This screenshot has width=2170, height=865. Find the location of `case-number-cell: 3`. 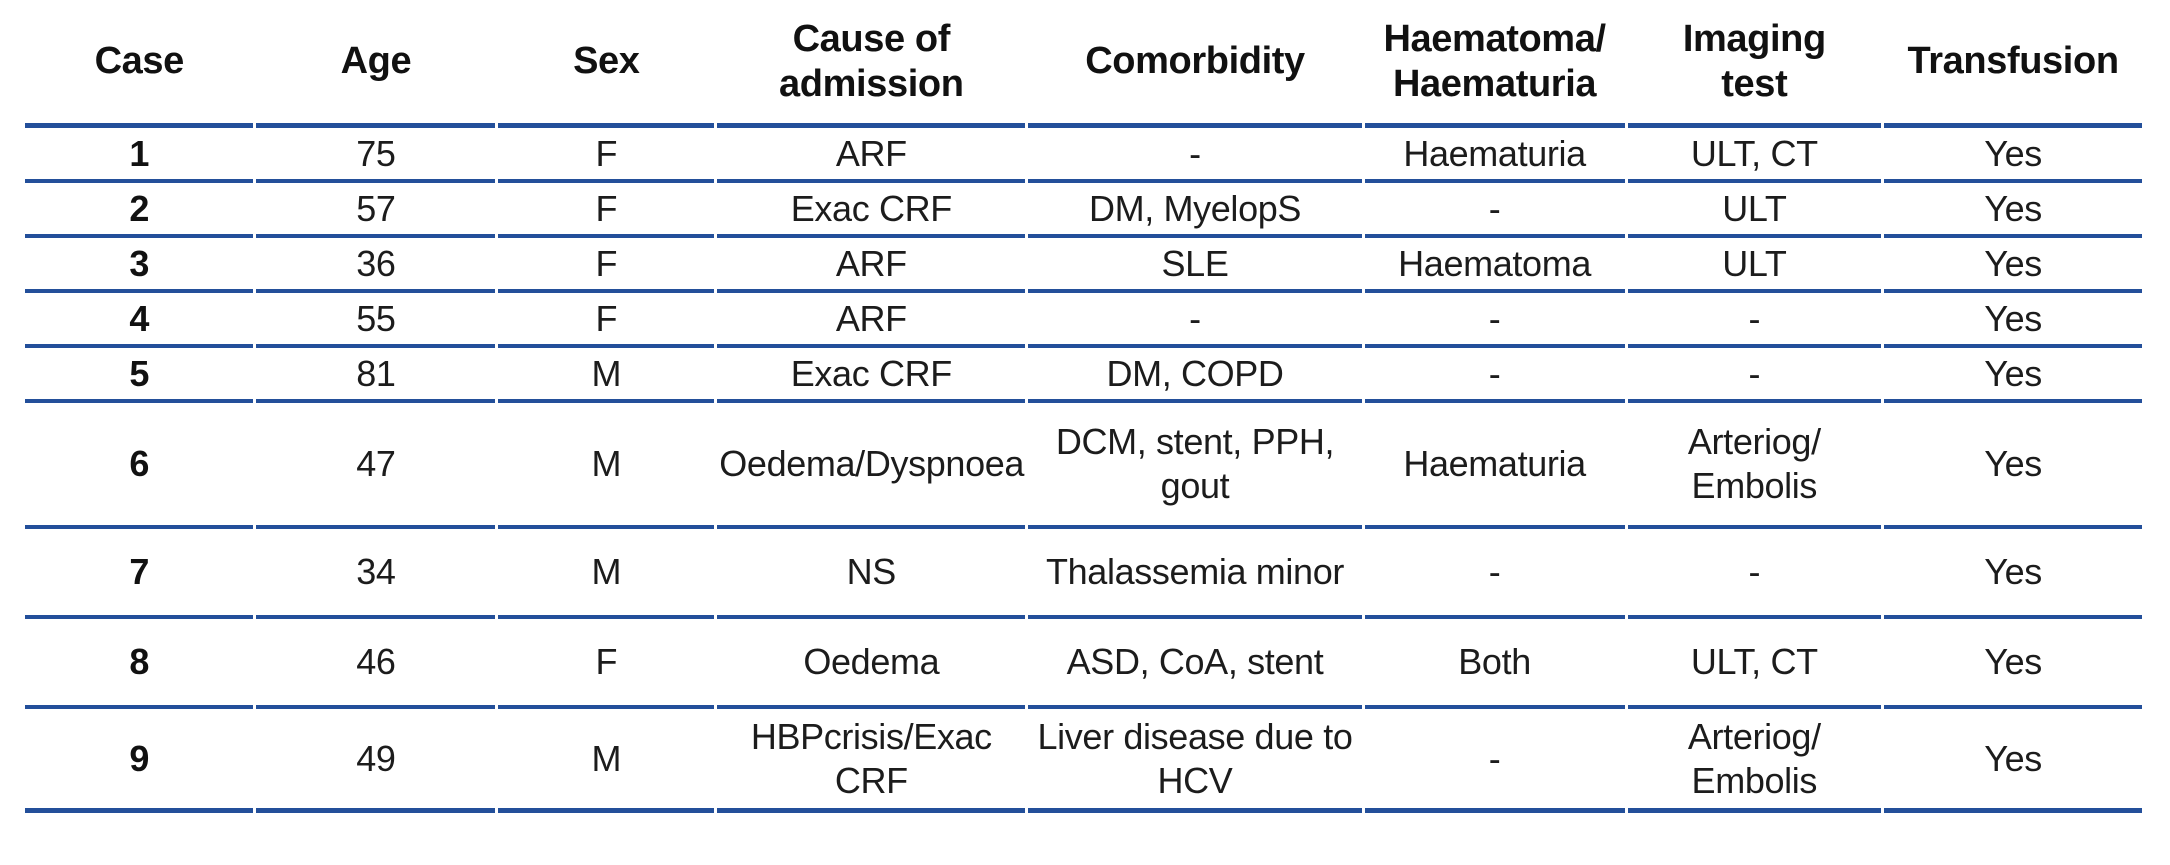

case-number-cell: 3 is located at coordinates (139, 265).